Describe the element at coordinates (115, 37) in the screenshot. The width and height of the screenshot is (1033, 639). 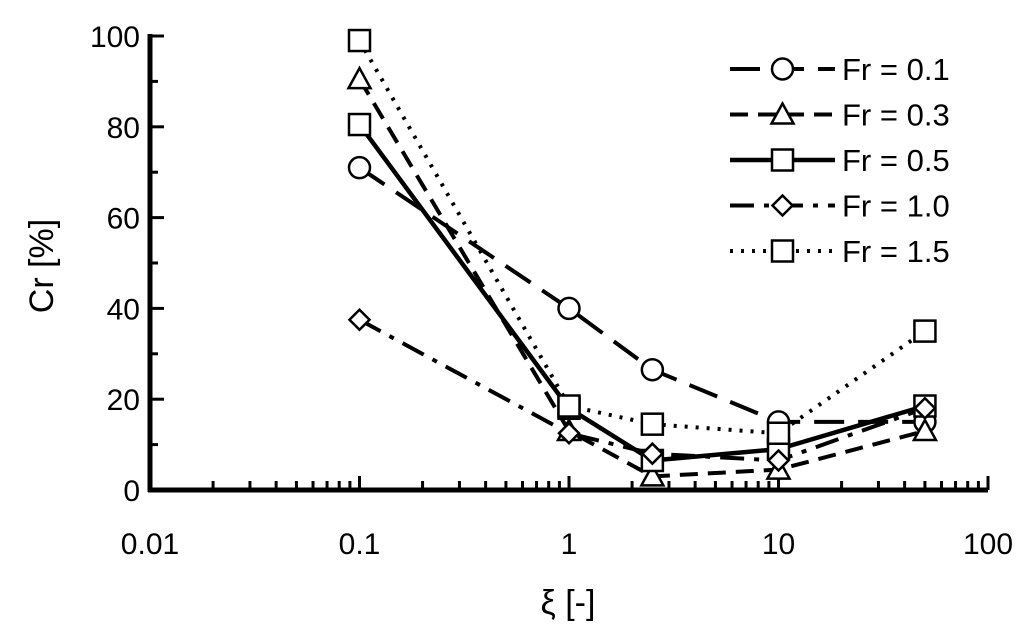
I see `y-tick-label: 100` at that location.